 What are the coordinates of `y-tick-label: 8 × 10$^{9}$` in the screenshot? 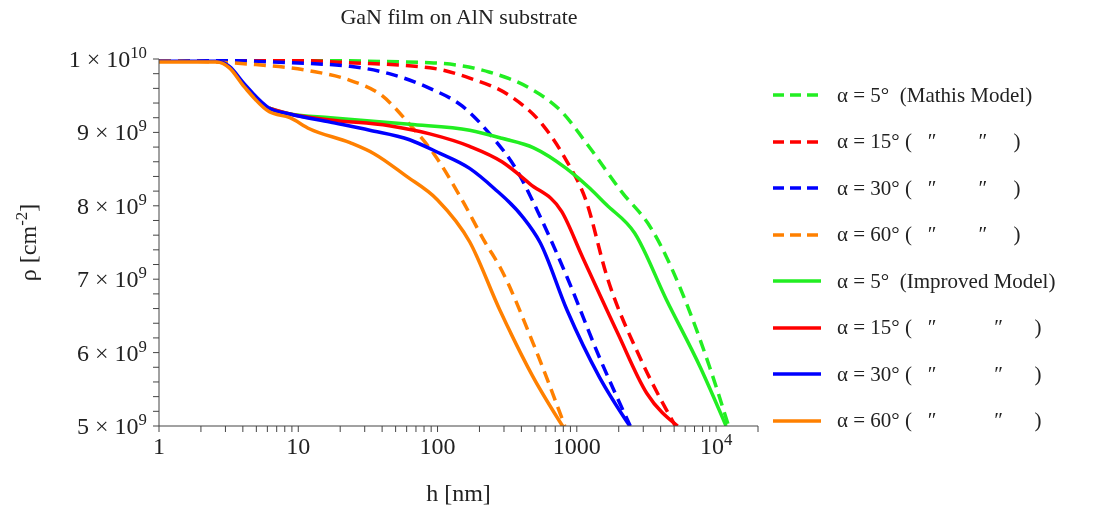 It's located at (112, 204).